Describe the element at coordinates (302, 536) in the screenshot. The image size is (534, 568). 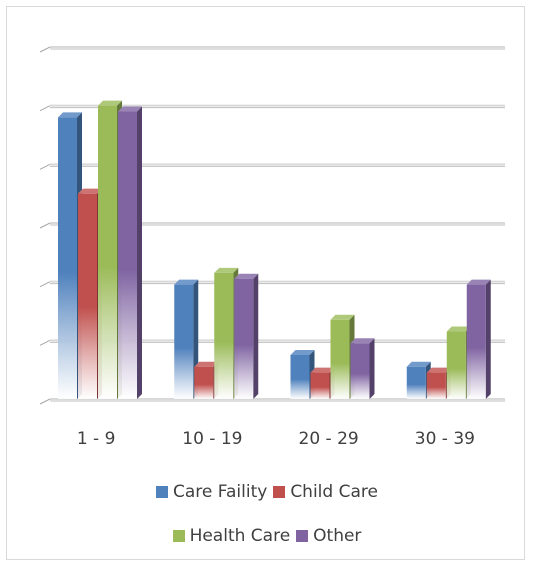
I see `legend-swatch-other` at that location.